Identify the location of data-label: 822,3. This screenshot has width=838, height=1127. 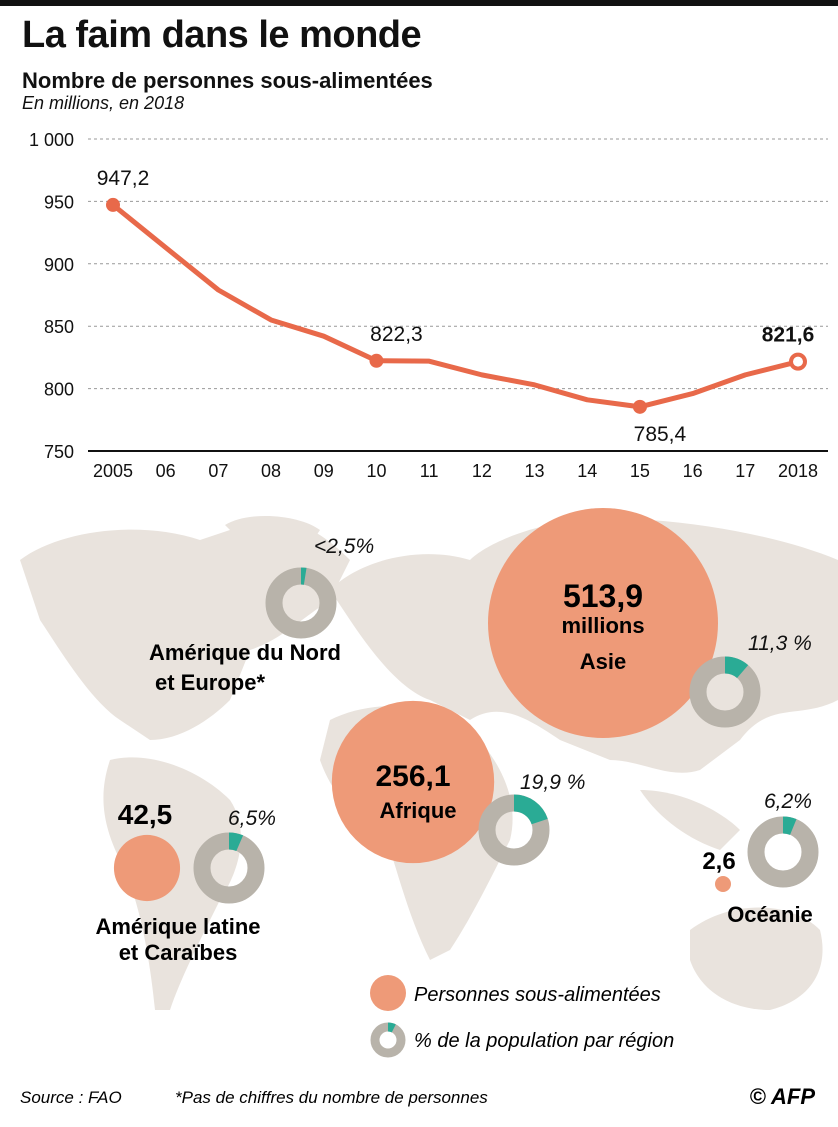
(396, 334).